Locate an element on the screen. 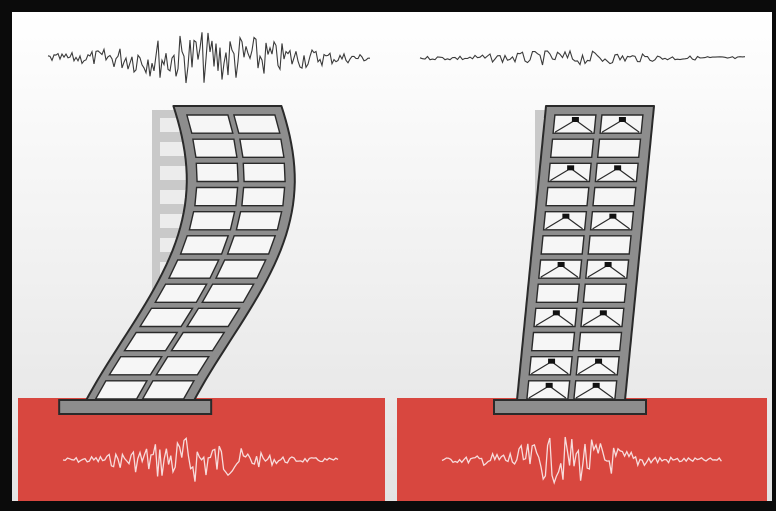  deformed-building is located at coordinates (574, 260).